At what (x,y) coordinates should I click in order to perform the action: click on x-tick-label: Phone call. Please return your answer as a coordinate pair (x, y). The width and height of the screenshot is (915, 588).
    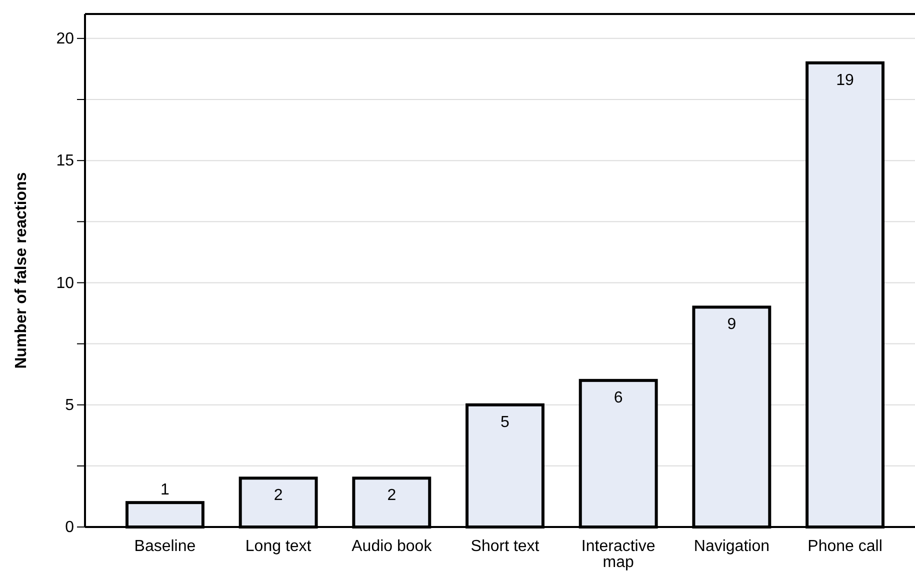
    Looking at the image, I should click on (845, 546).